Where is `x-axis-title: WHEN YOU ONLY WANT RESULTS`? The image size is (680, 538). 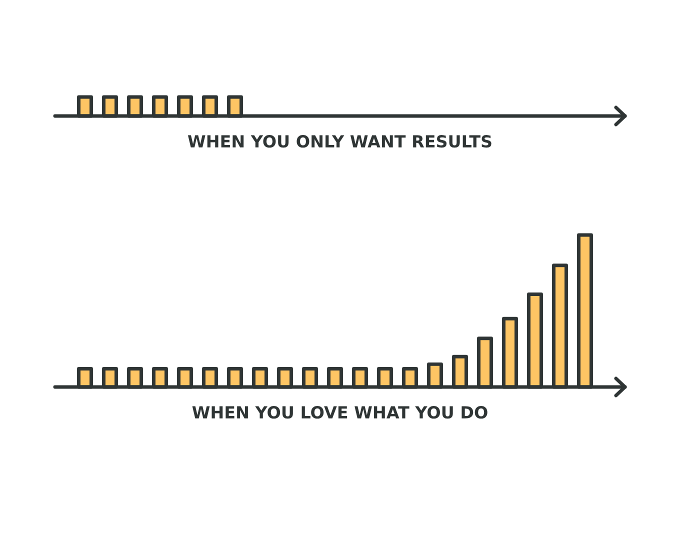
x-axis-title: WHEN YOU ONLY WANT RESULTS is located at coordinates (340, 141).